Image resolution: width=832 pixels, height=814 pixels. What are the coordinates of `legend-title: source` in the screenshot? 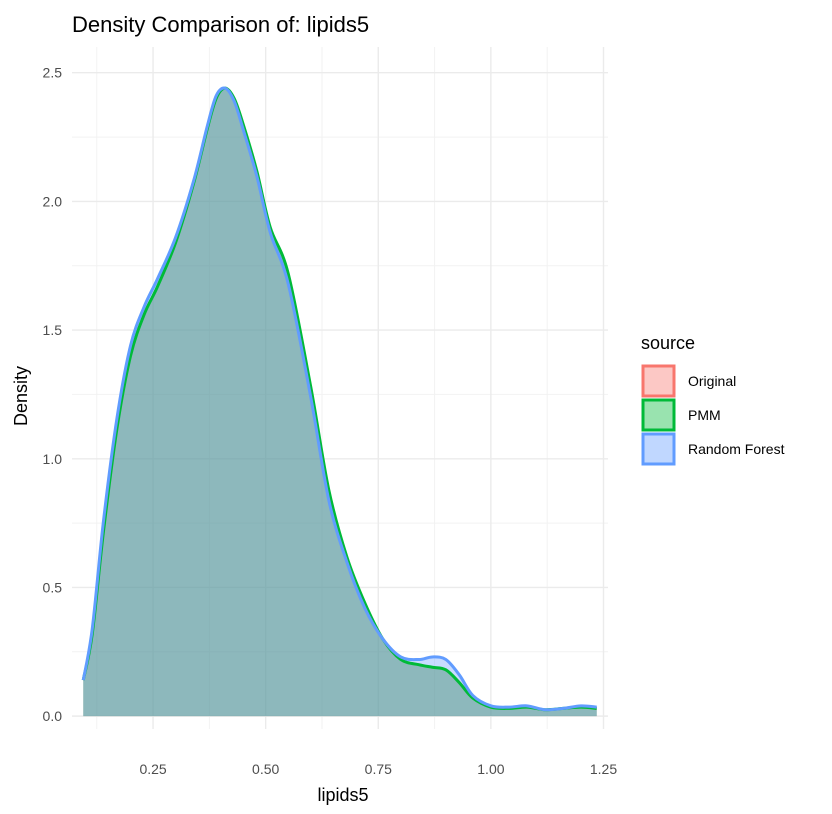 It's located at (668, 343).